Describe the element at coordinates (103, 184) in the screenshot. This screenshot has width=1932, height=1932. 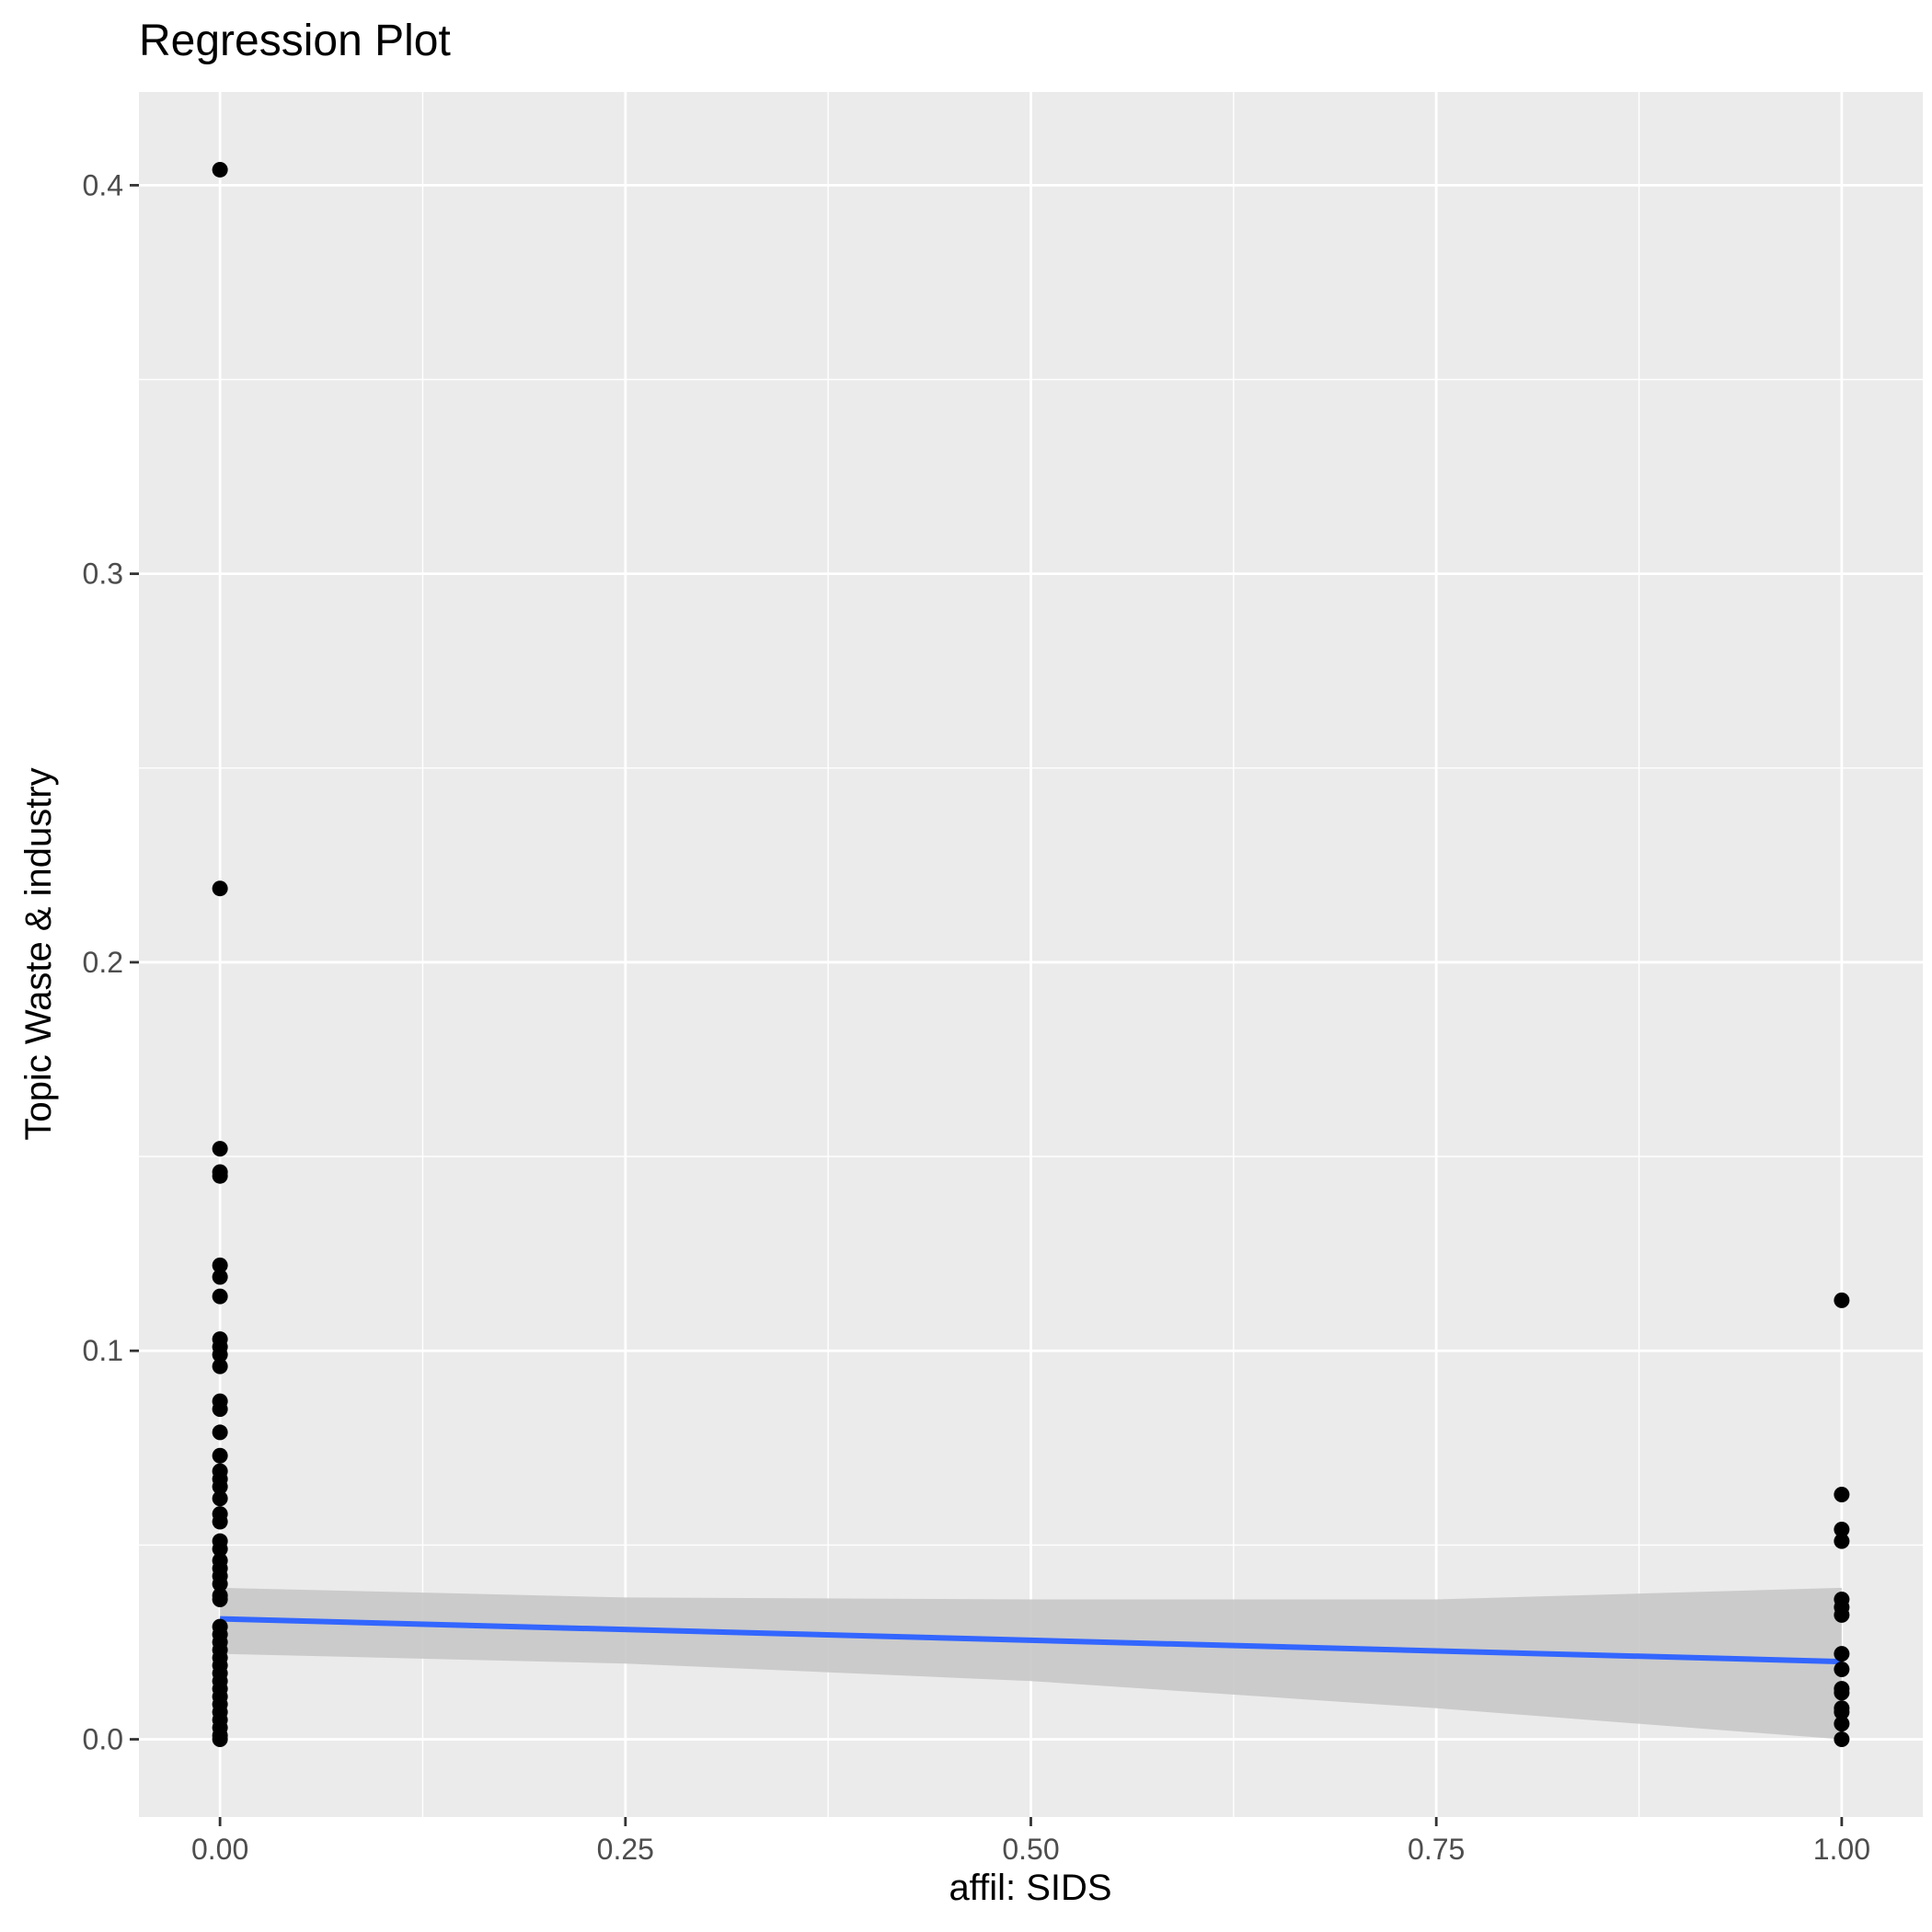
I see `y-tick-label: 0.4` at that location.